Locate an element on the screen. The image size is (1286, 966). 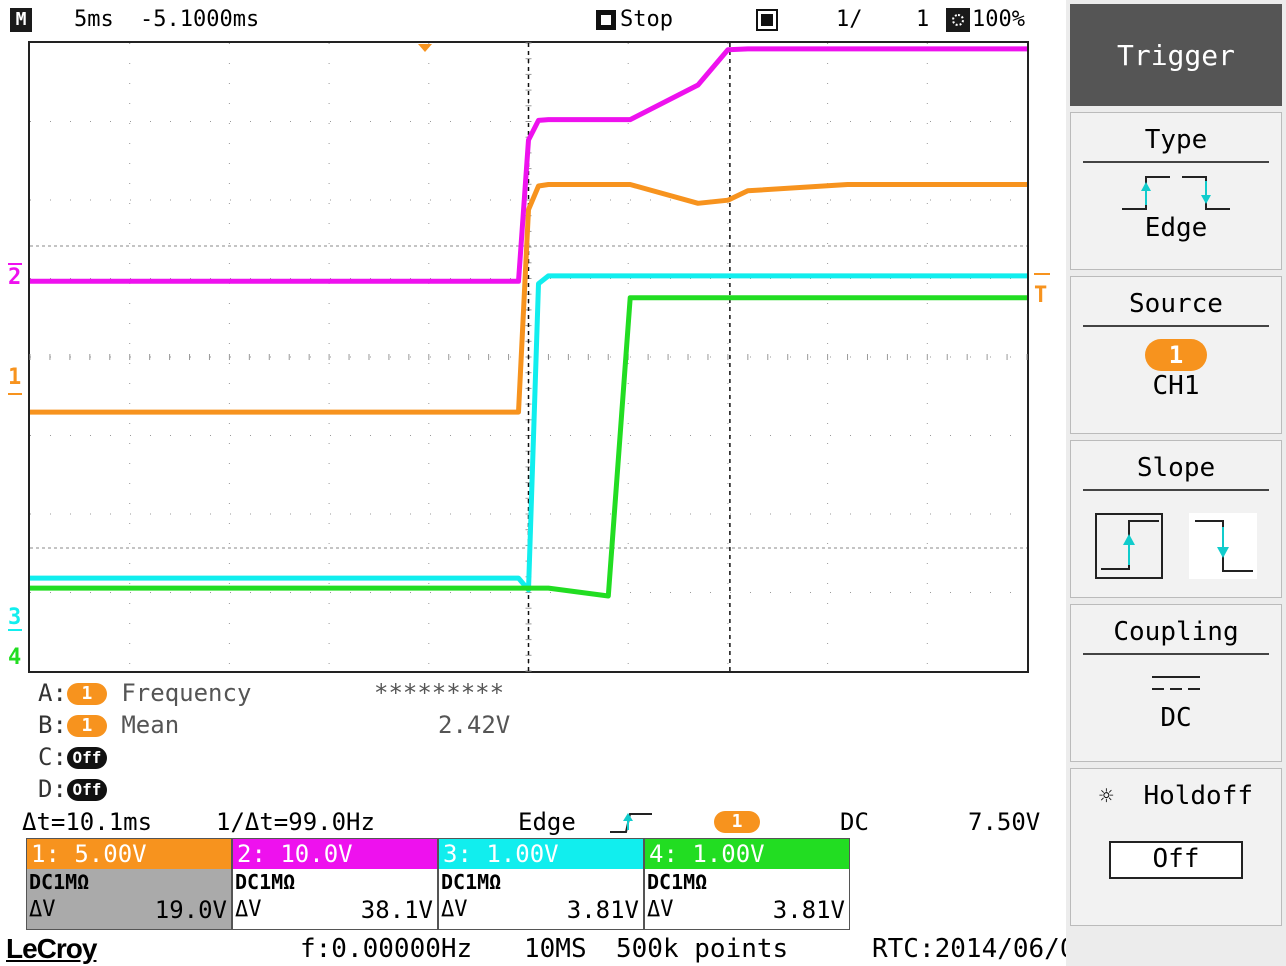
ch3-marker-line is located at coordinates (15, 630).